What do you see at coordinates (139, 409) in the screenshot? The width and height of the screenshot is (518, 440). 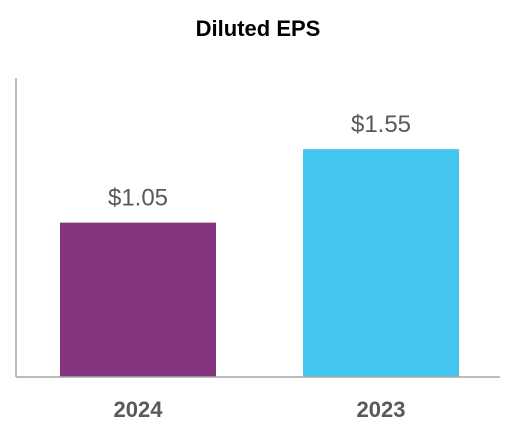 I see `x-tick-label-2024: 2024` at bounding box center [139, 409].